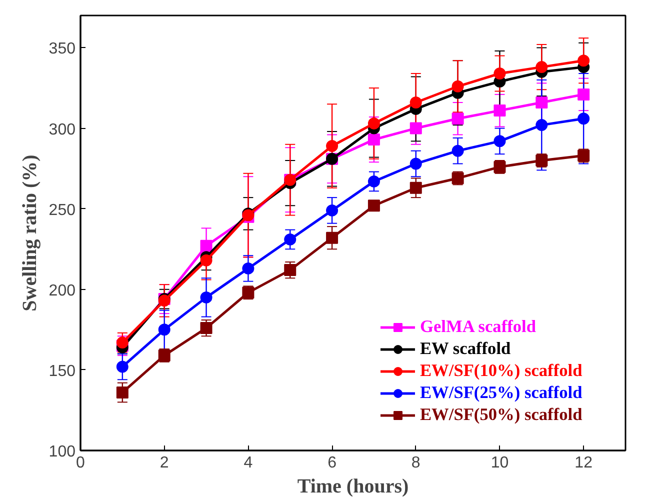 This screenshot has height=503, width=645. Describe the element at coordinates (501, 393) in the screenshot. I see `legend-label: EW/SF(25%) scaffold` at that location.